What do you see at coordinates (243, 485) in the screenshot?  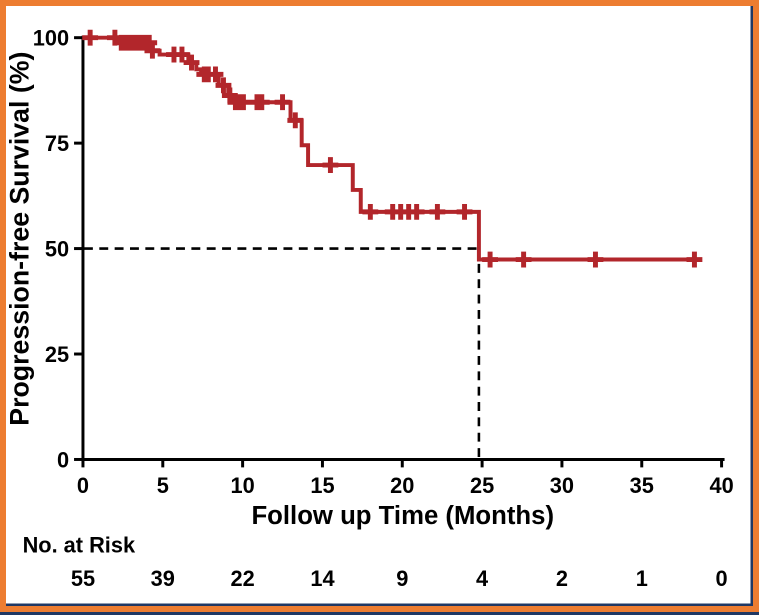 I see `x-tick-label: 10` at bounding box center [243, 485].